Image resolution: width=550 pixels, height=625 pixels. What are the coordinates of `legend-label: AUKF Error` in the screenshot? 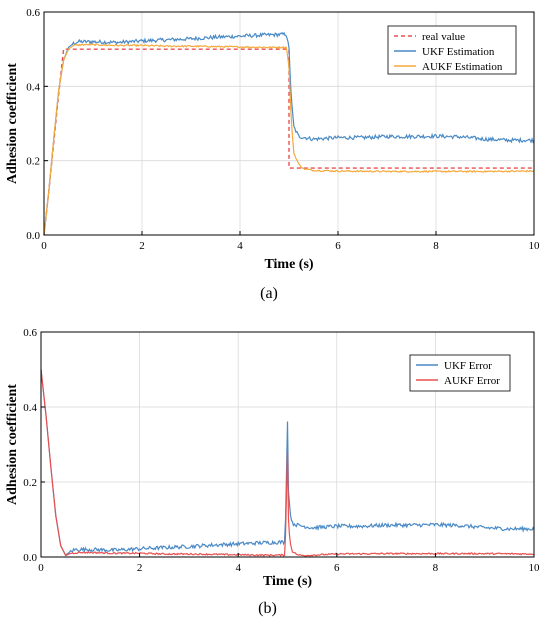 It's located at (472, 381).